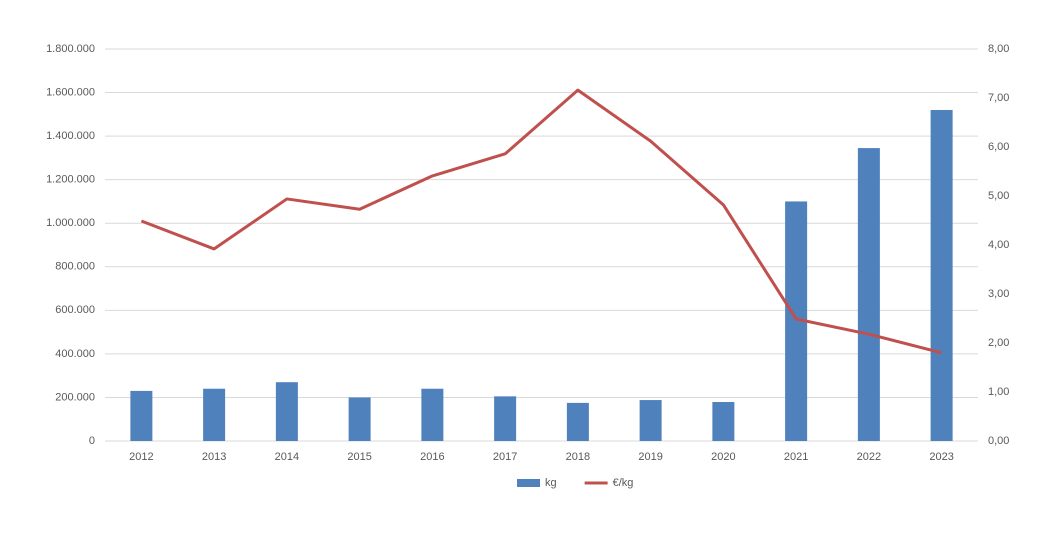  What do you see at coordinates (75, 267) in the screenshot?
I see `y-tick-label: 800.000` at bounding box center [75, 267].